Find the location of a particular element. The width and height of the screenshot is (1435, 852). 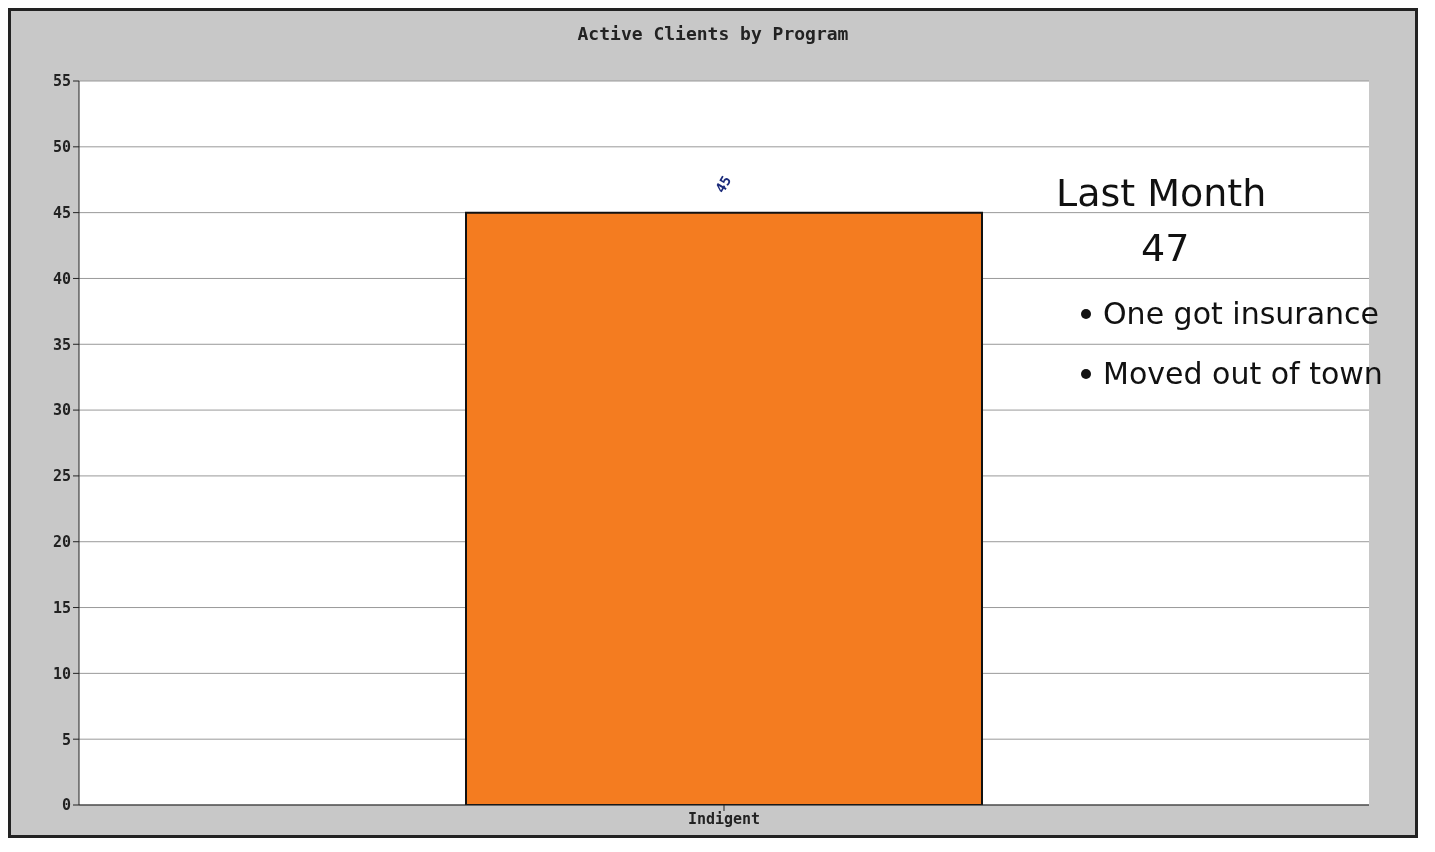

y-tick-label: 0 is located at coordinates (66, 805).